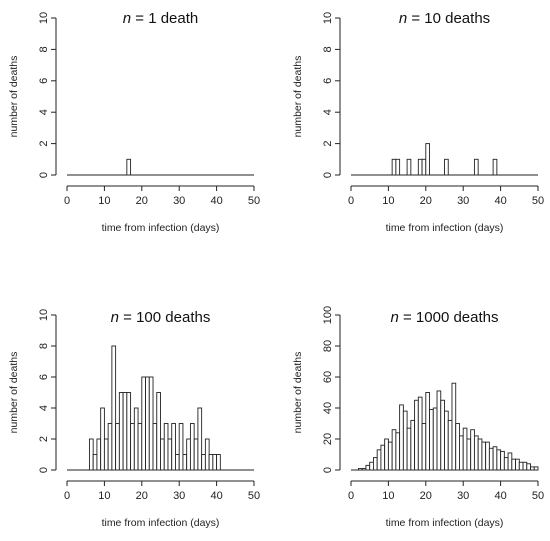 The height and width of the screenshot is (541, 550). Describe the element at coordinates (328, 408) in the screenshot. I see `y-tick-label: 40` at that location.